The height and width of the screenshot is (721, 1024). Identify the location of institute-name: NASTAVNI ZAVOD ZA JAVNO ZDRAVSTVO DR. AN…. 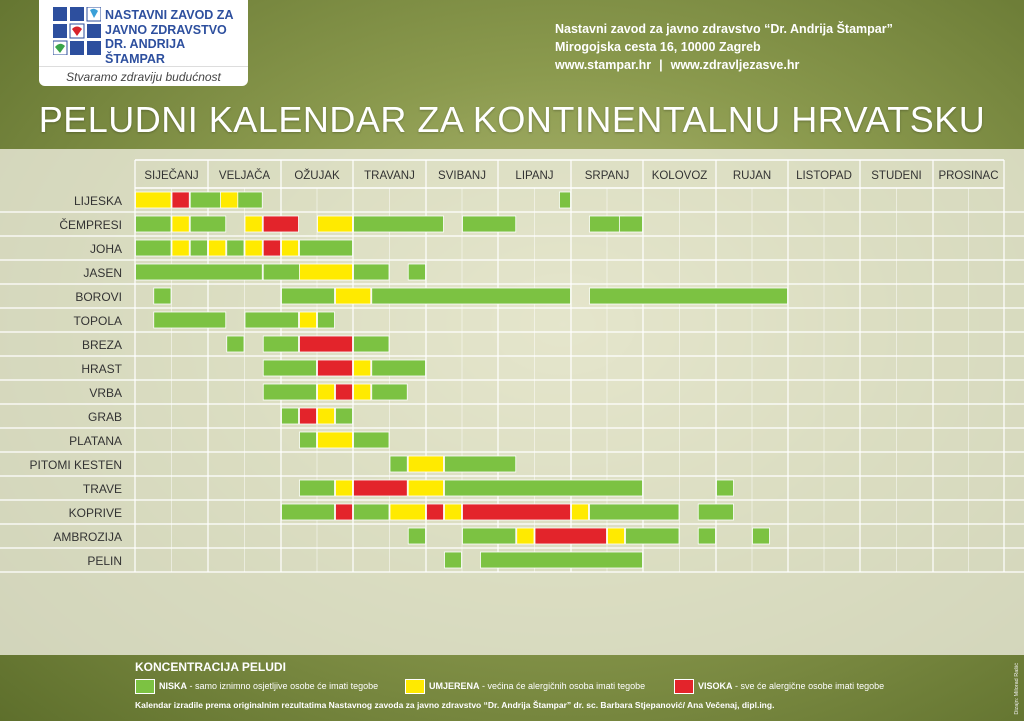
(169, 37).